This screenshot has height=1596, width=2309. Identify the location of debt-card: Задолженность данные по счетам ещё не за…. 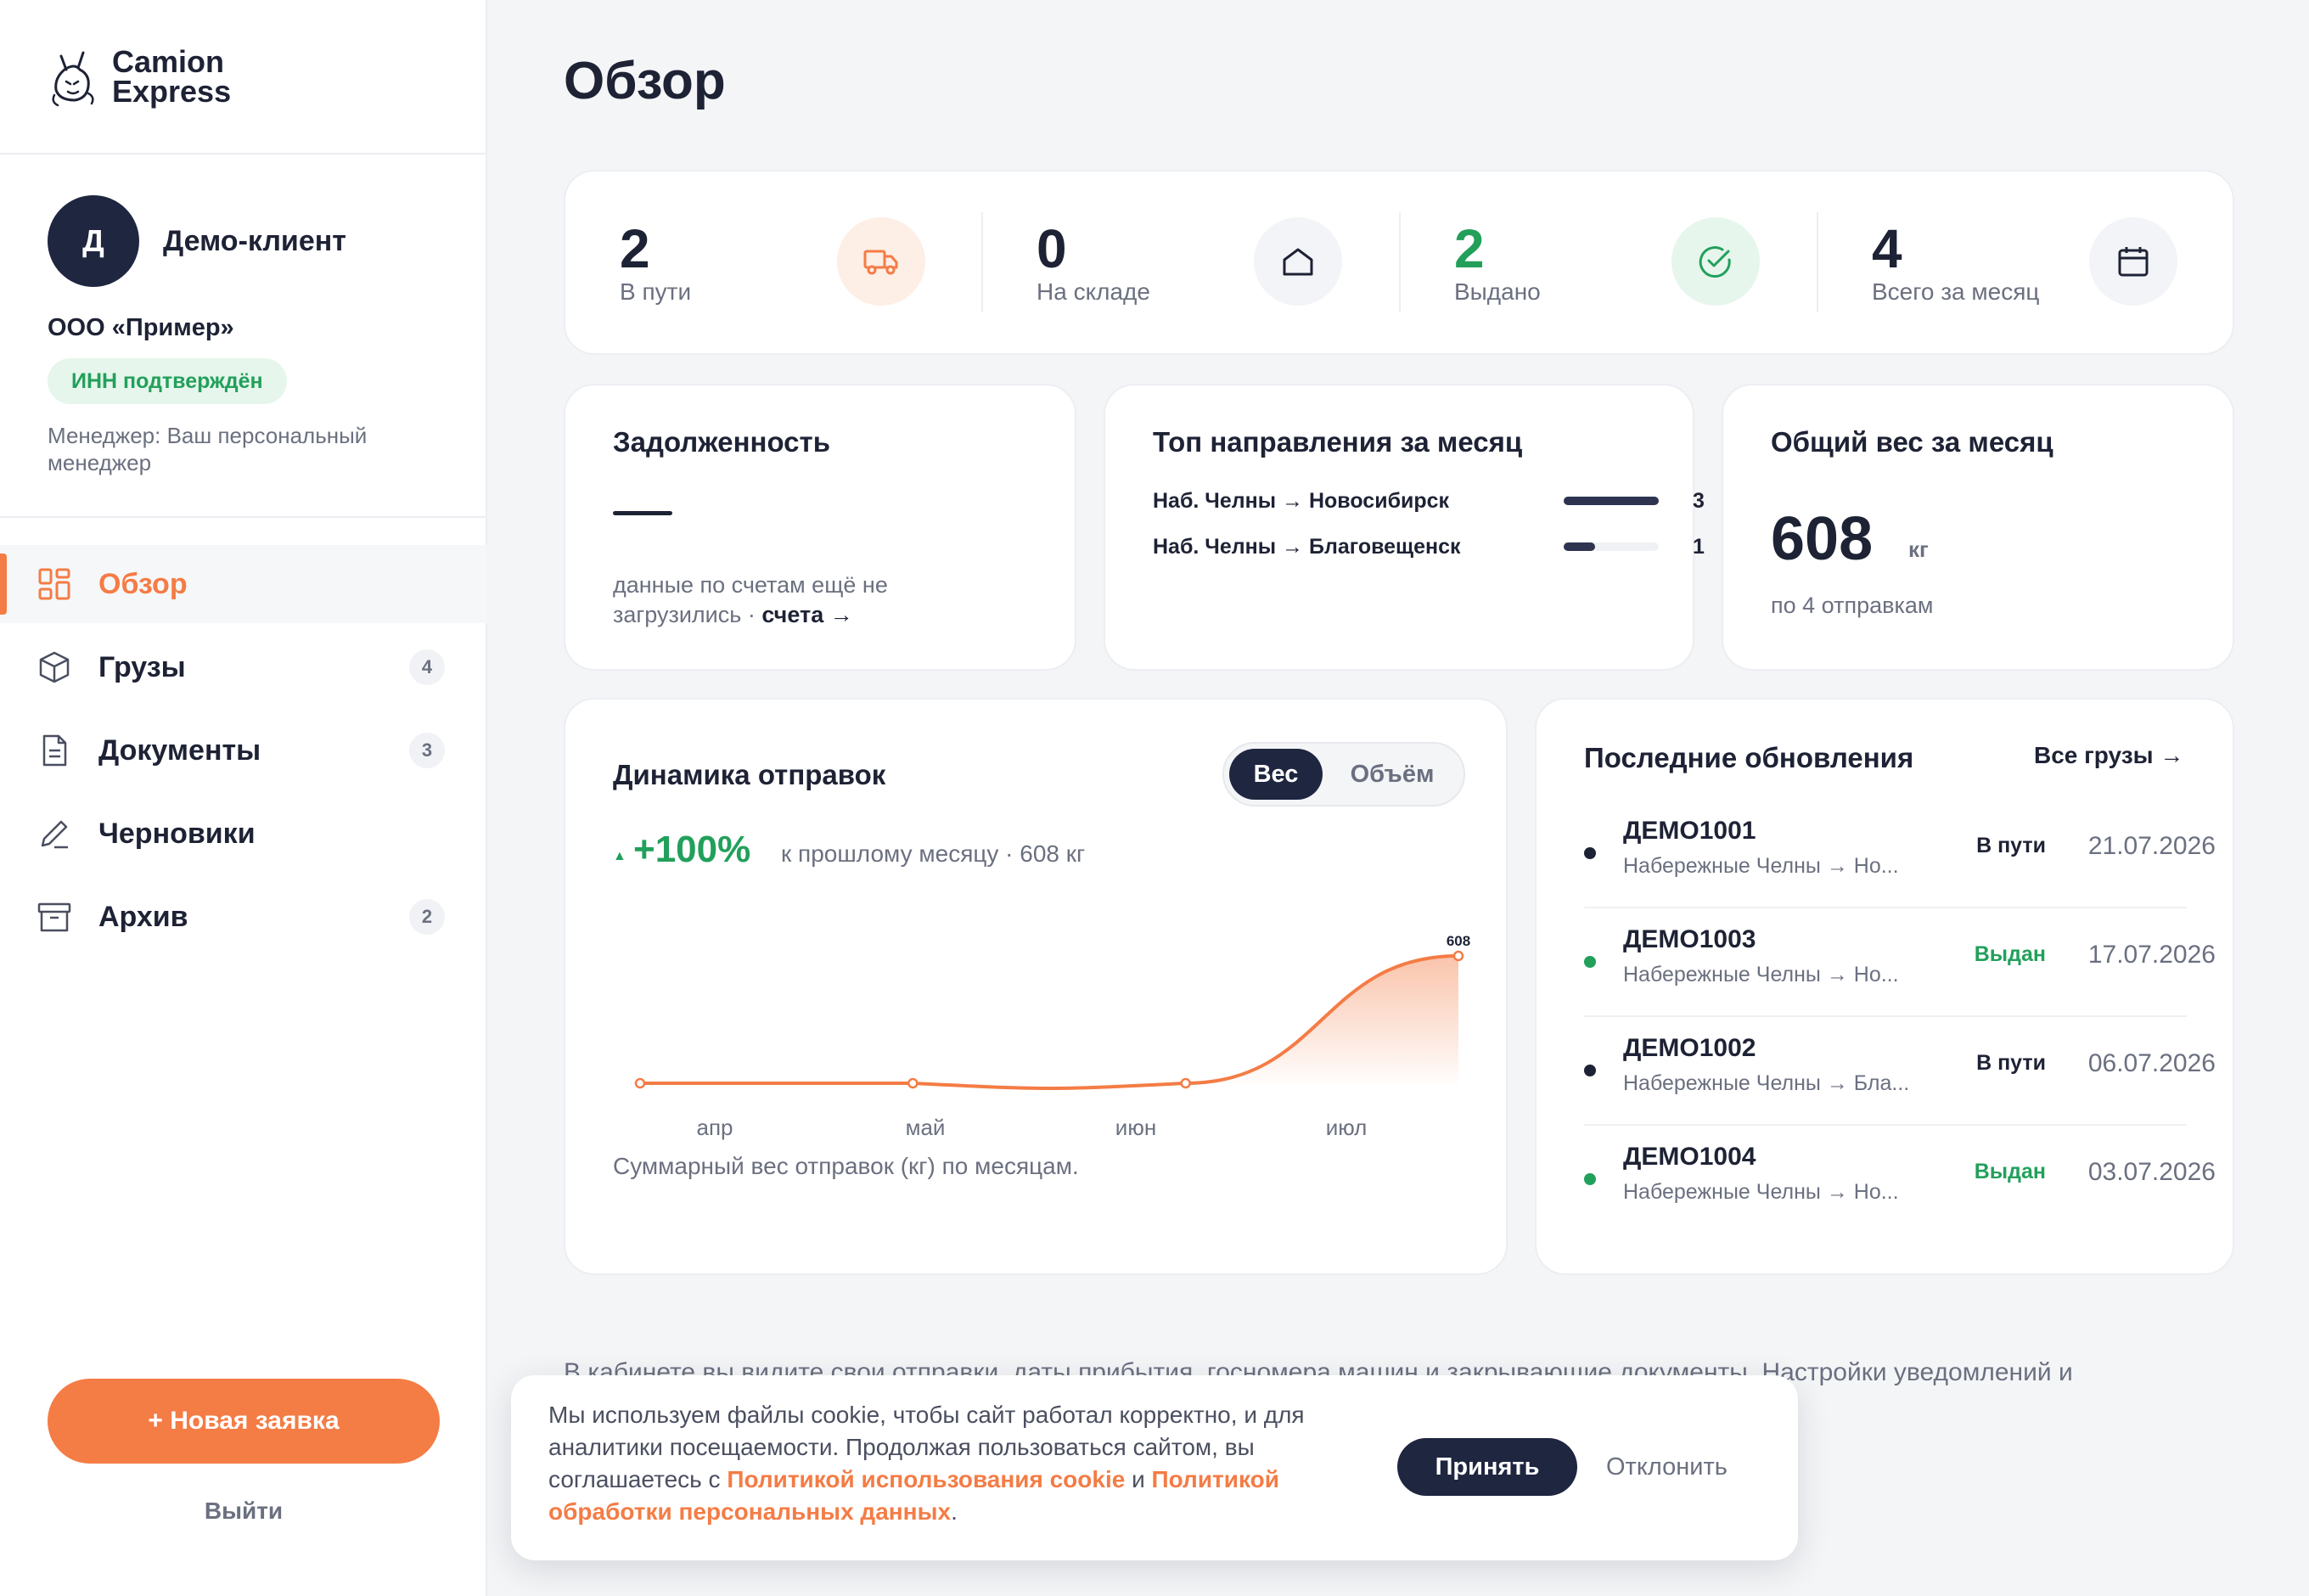
(820, 527).